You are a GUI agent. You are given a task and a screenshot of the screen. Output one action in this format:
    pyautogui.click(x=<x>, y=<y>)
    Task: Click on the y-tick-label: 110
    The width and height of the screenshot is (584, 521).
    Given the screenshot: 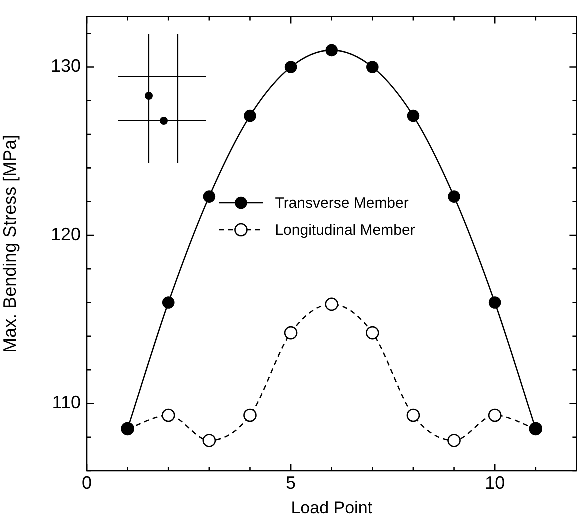 What is the action you would take?
    pyautogui.click(x=66, y=402)
    